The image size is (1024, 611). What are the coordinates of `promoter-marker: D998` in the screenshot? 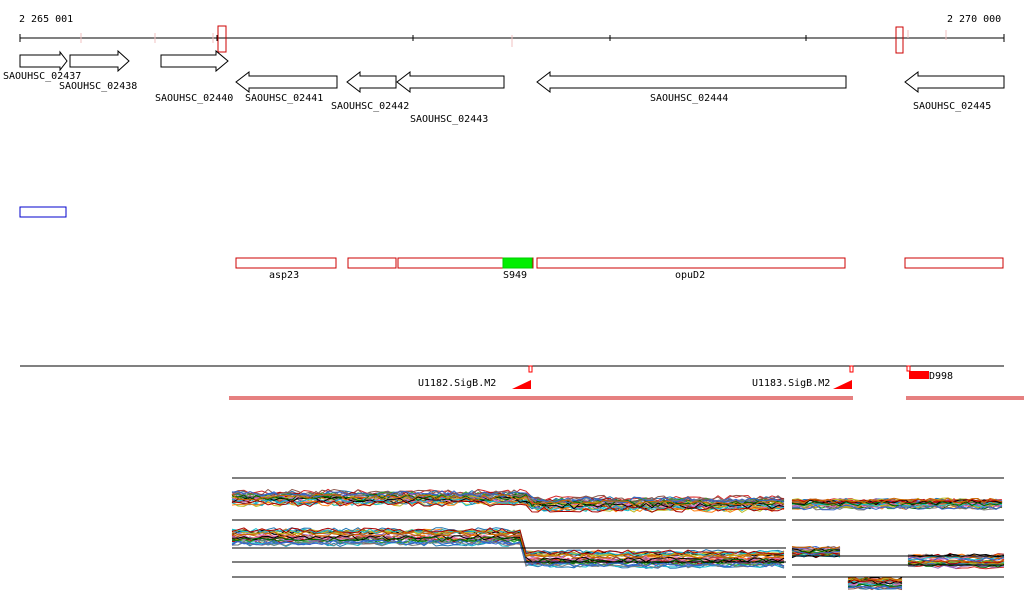 It's located at (929, 373).